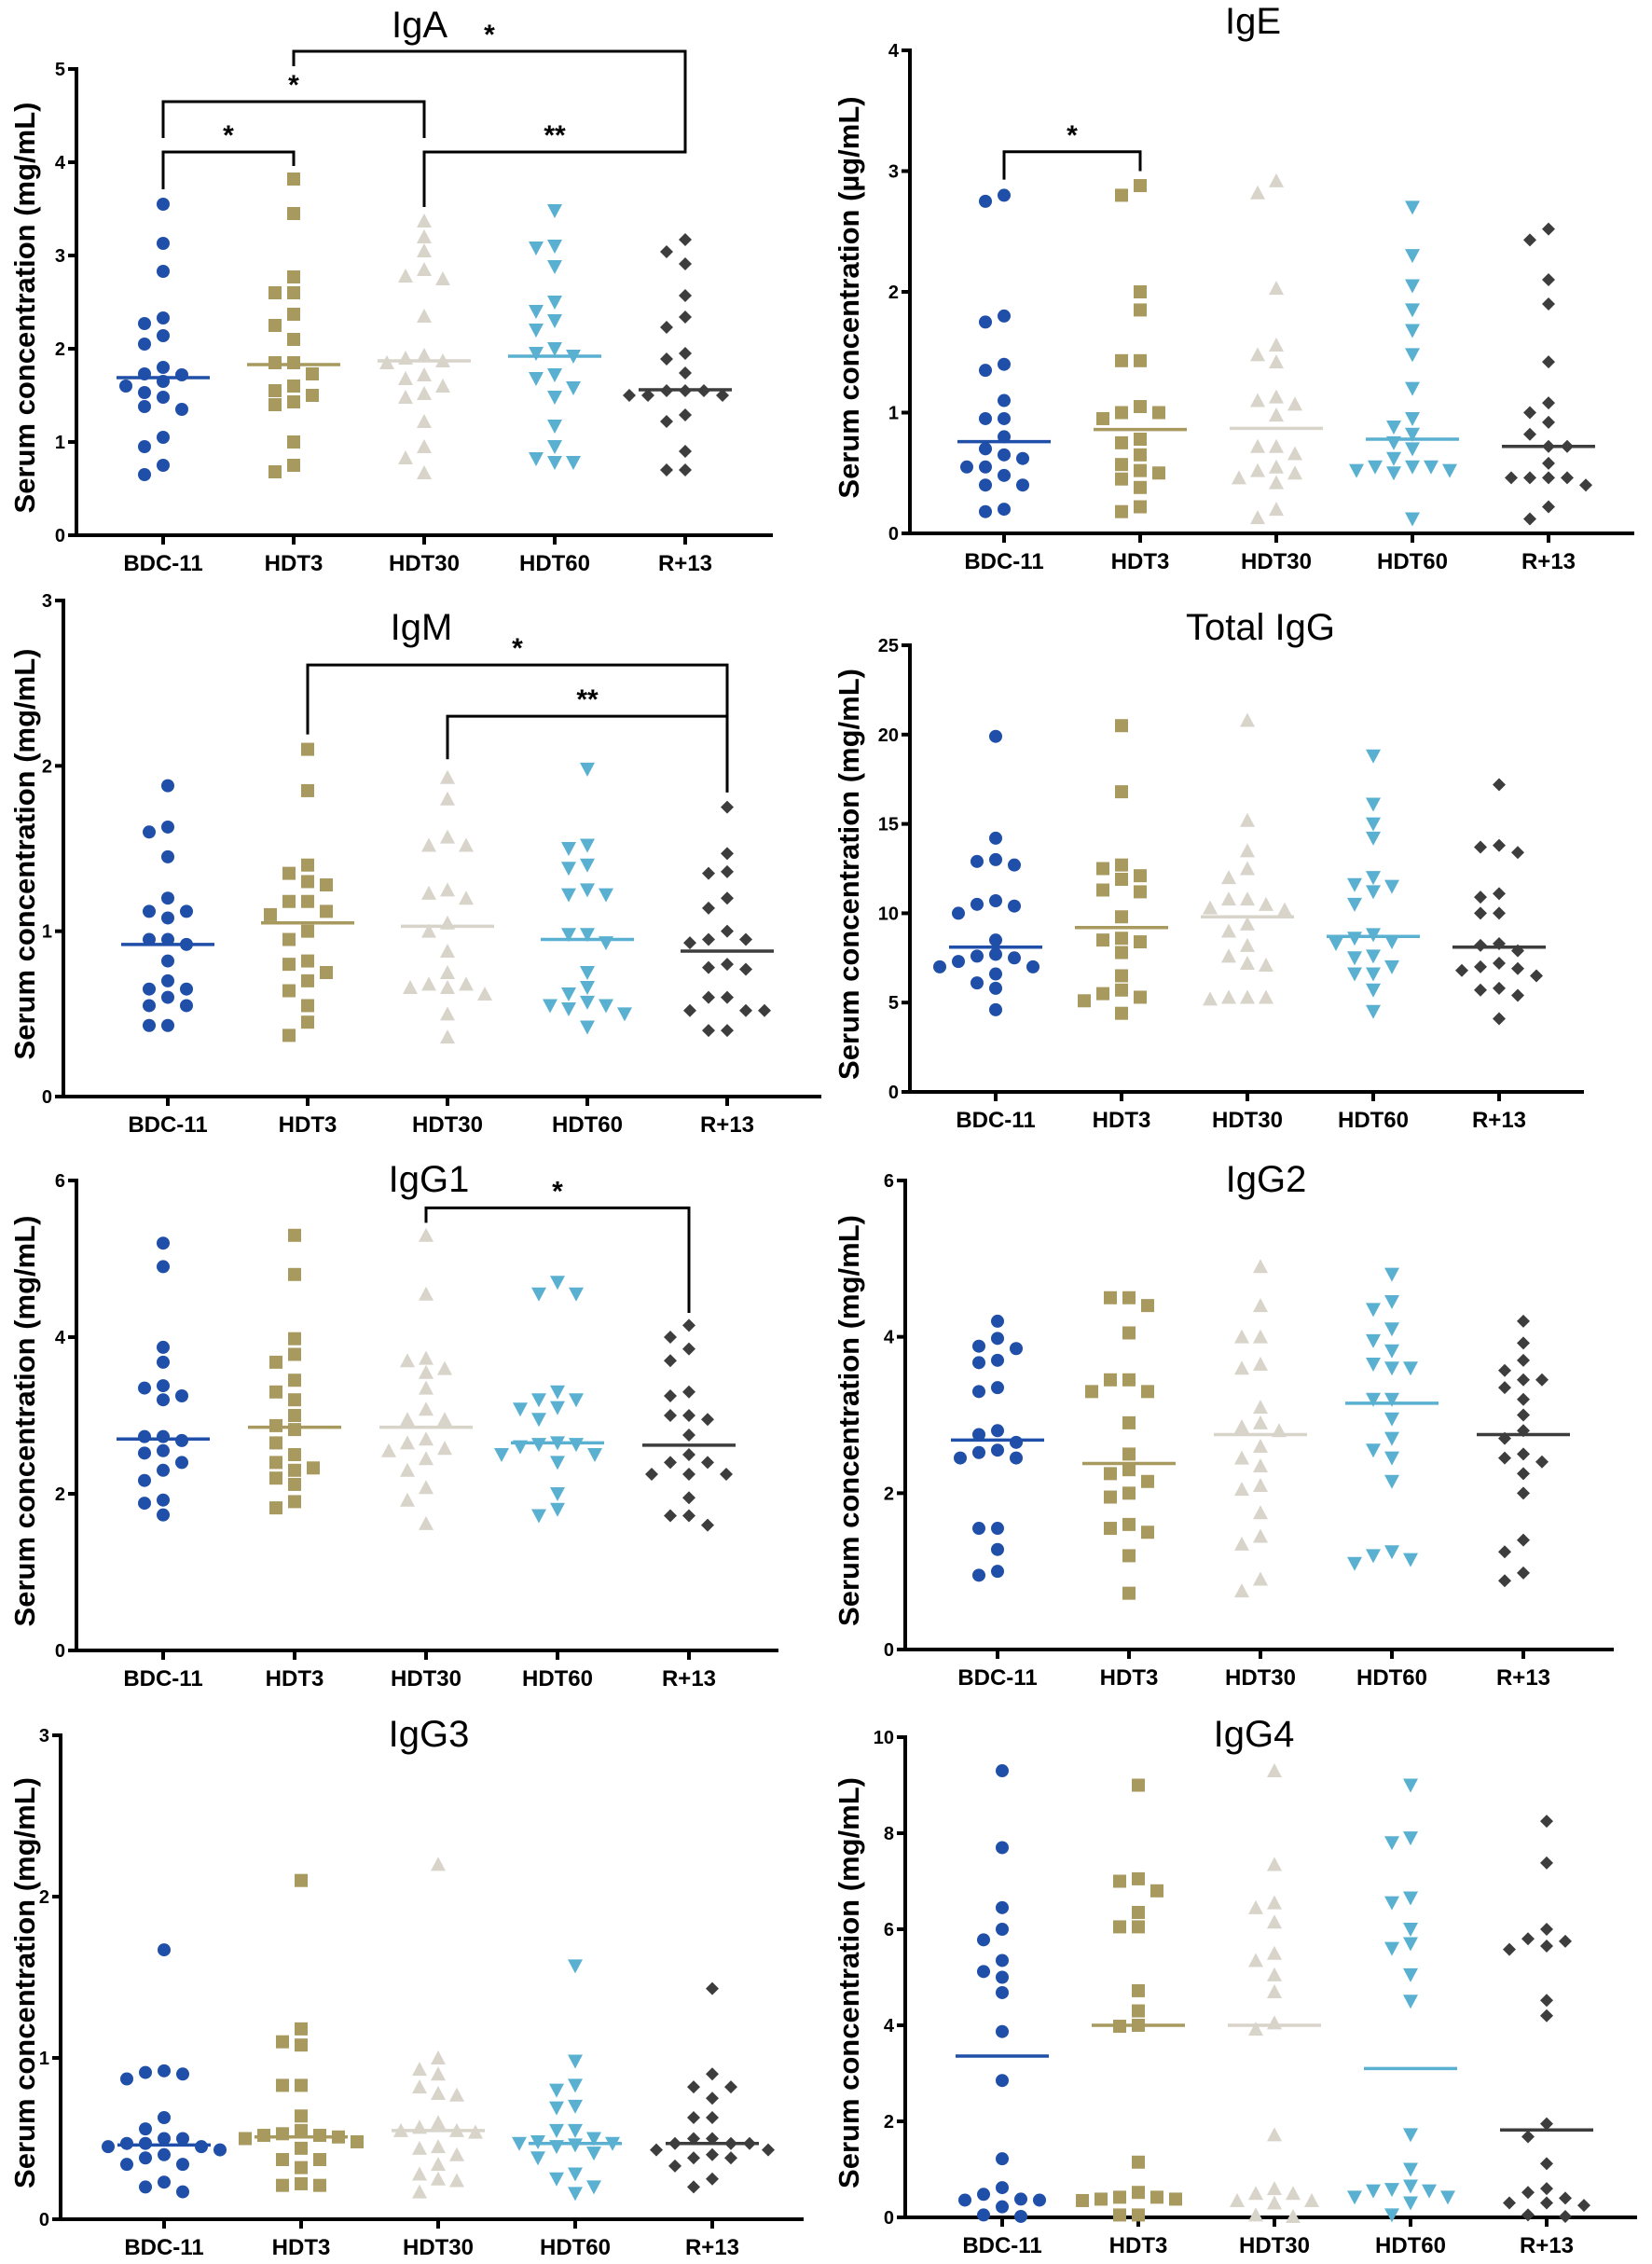 This screenshot has height=2264, width=1652. What do you see at coordinates (448, 907) in the screenshot?
I see `series-hdt30` at bounding box center [448, 907].